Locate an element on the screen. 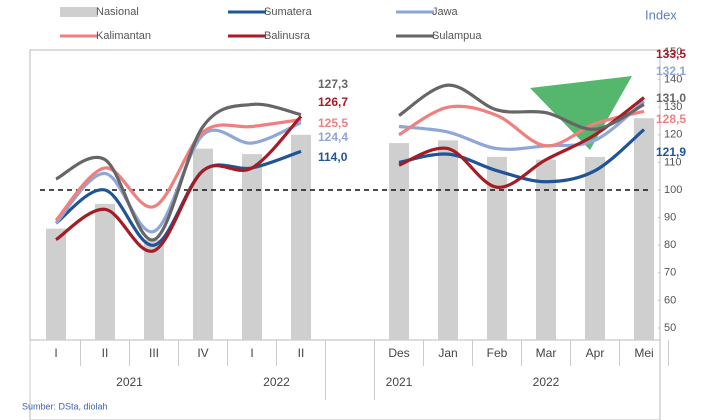 The height and width of the screenshot is (420, 714). legend-label: Nasional is located at coordinates (117, 12).